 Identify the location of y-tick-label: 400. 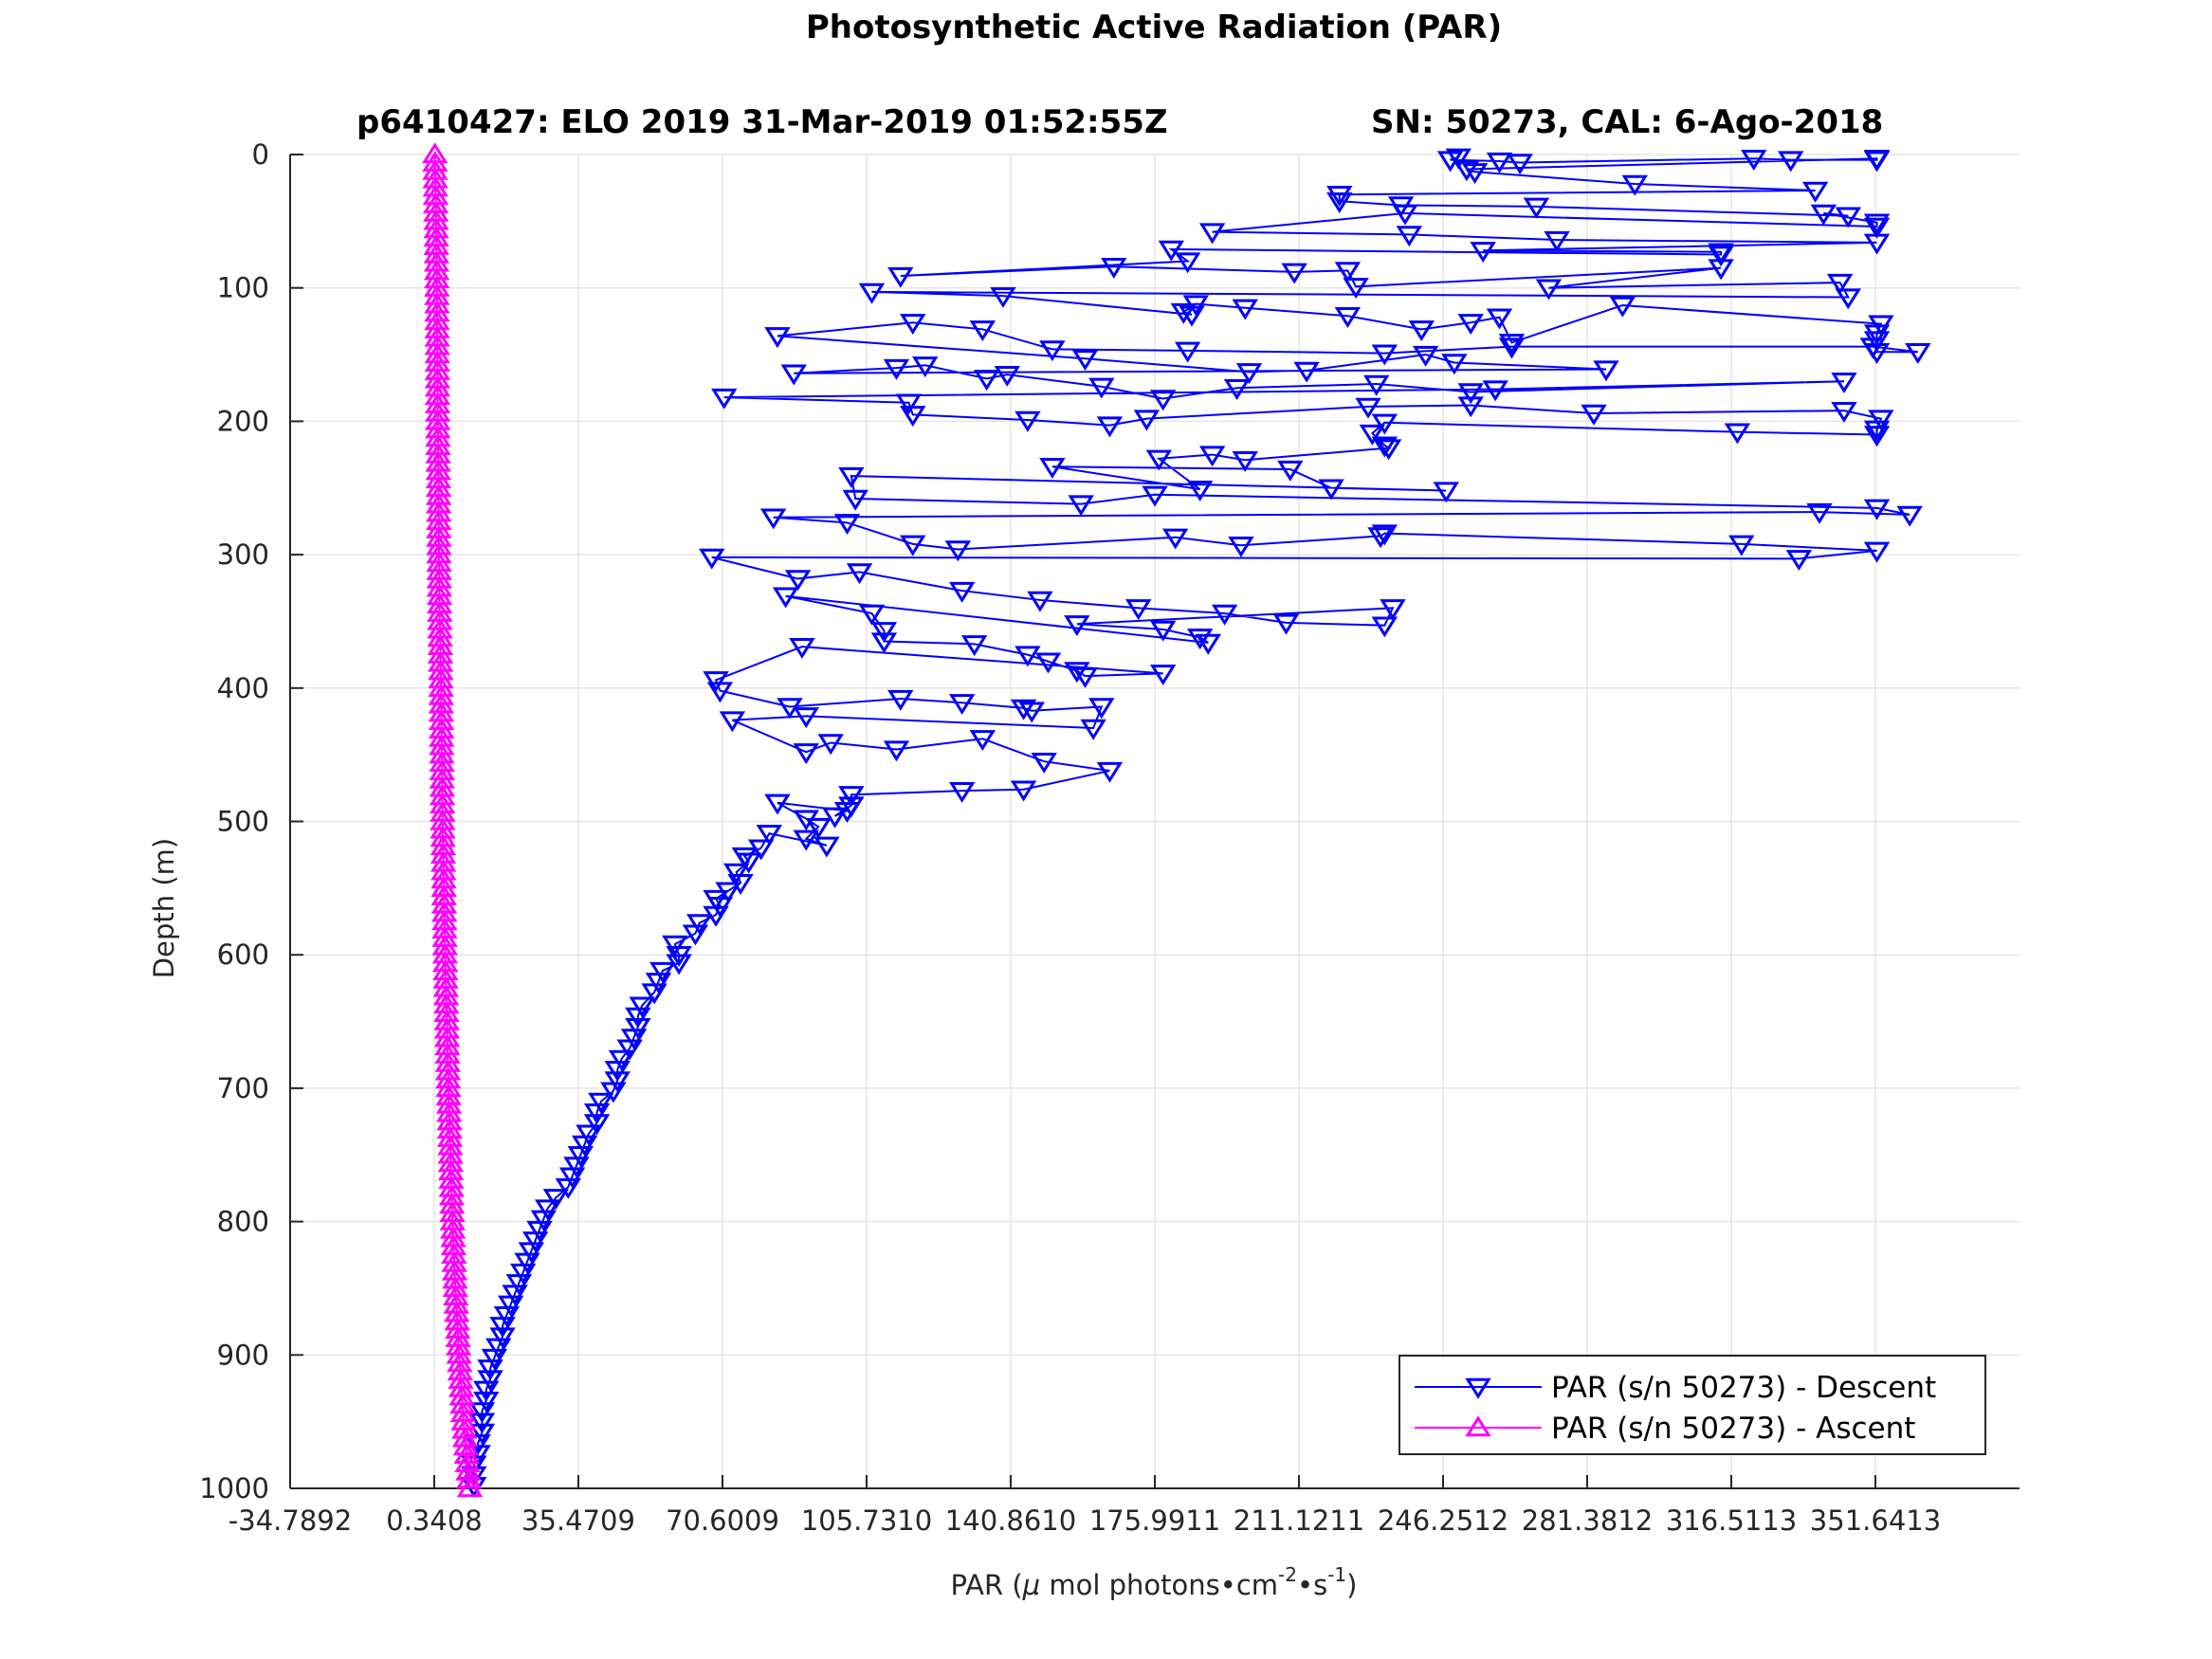
(243, 688).